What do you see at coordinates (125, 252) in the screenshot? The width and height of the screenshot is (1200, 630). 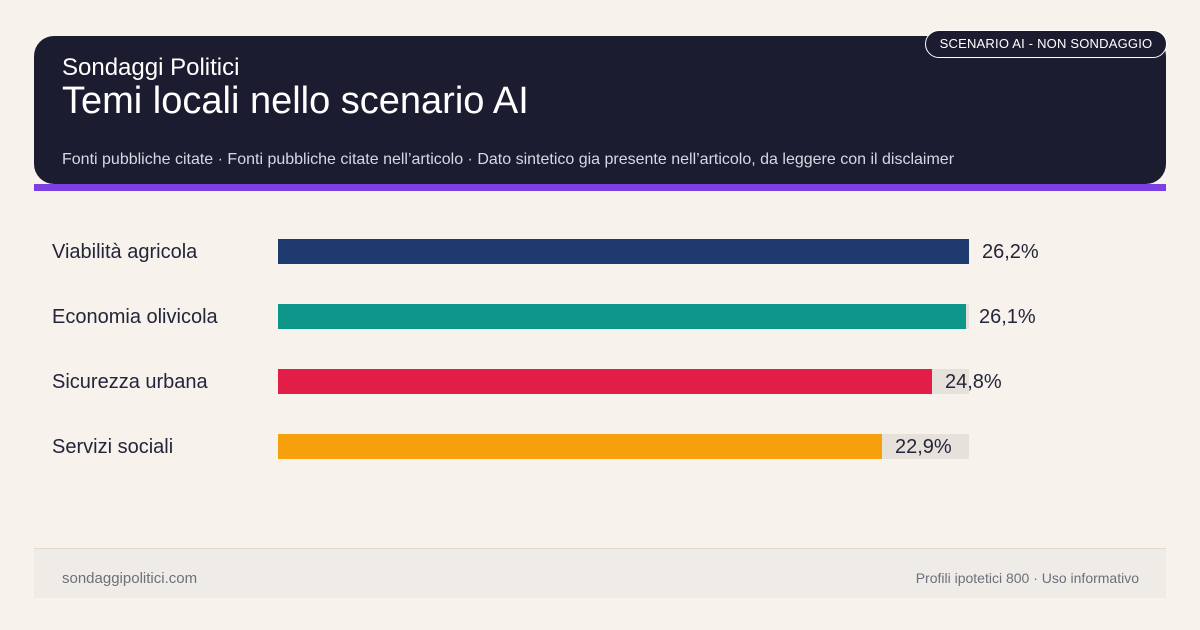 I see `category-label: Viabilità agricola` at bounding box center [125, 252].